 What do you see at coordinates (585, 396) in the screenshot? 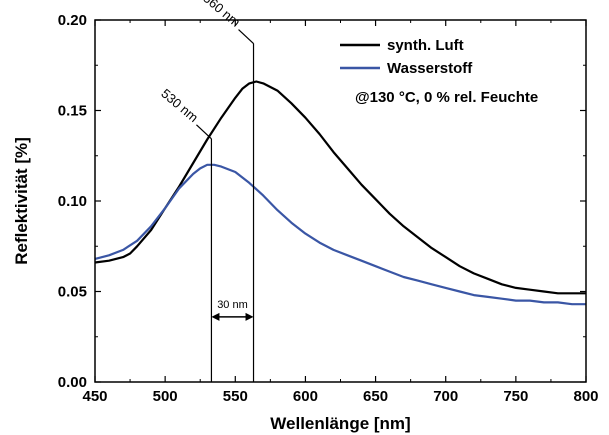
I see `x-tick-label: 800` at bounding box center [585, 396].